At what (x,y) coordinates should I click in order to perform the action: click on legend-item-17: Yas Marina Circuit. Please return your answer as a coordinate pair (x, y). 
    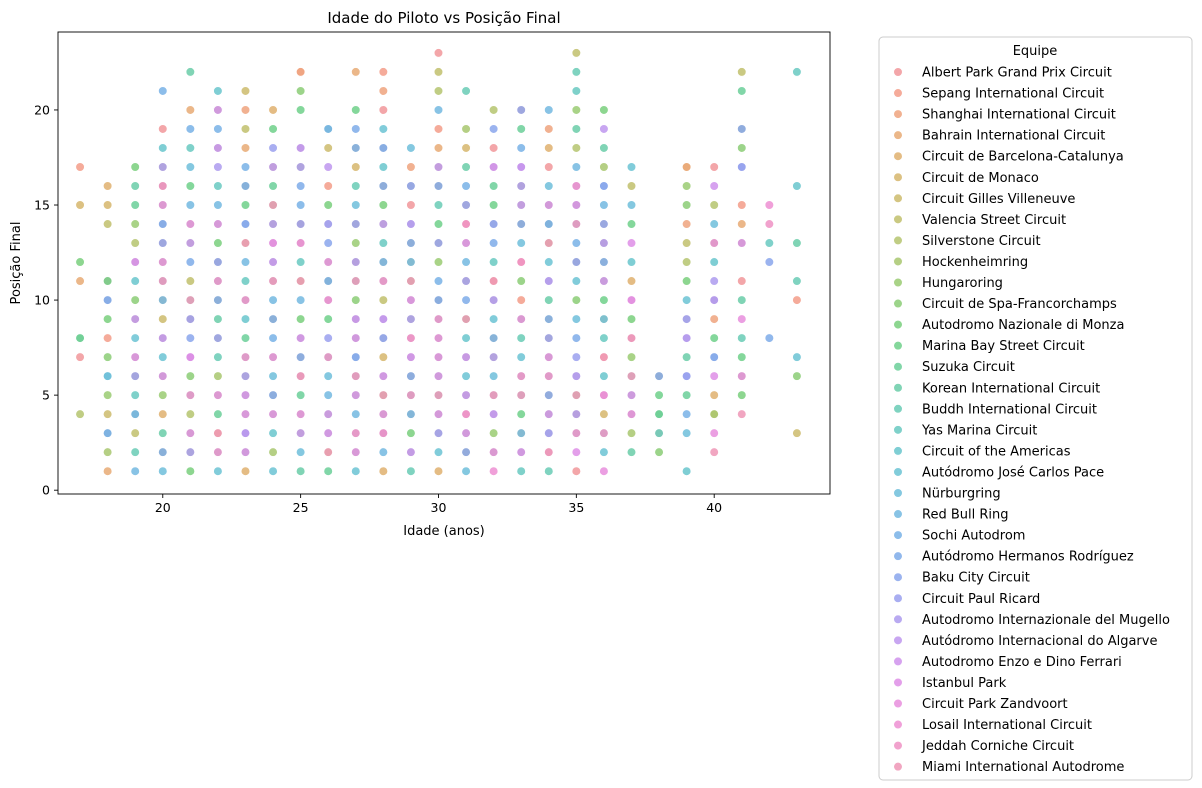
    Looking at the image, I should click on (979, 430).